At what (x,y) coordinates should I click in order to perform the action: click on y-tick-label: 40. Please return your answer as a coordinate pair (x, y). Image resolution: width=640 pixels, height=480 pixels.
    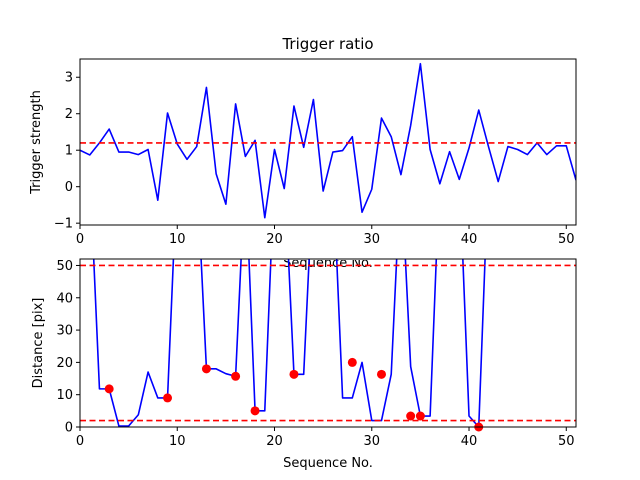
    Looking at the image, I should click on (64, 298).